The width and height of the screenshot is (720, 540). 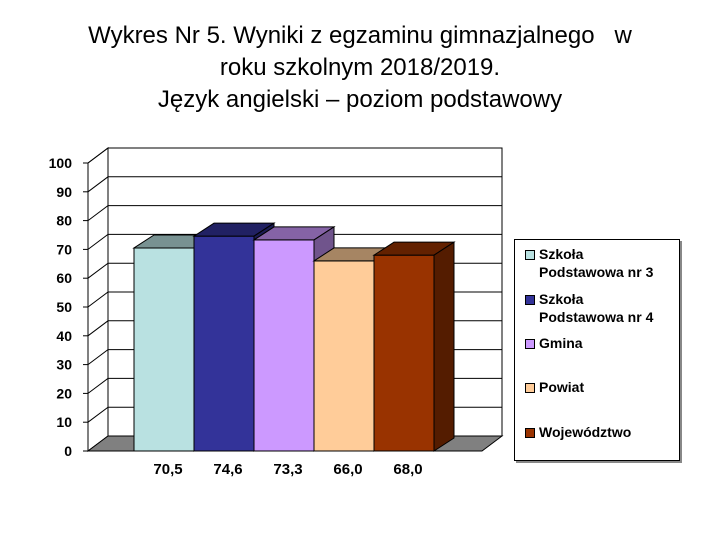 What do you see at coordinates (561, 343) in the screenshot?
I see `legend-label-gmina: Gmina` at bounding box center [561, 343].